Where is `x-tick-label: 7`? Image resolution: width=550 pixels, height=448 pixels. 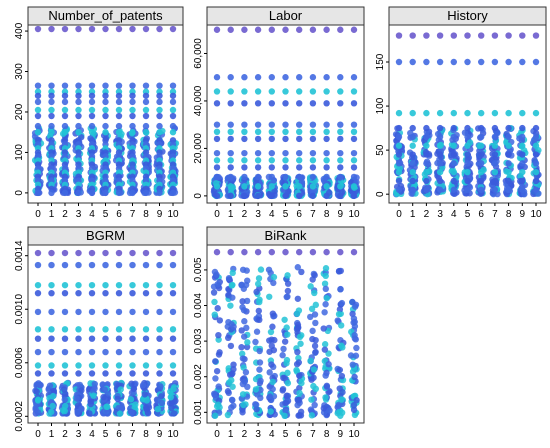
x-tick-label: 7 is located at coordinates (495, 214).